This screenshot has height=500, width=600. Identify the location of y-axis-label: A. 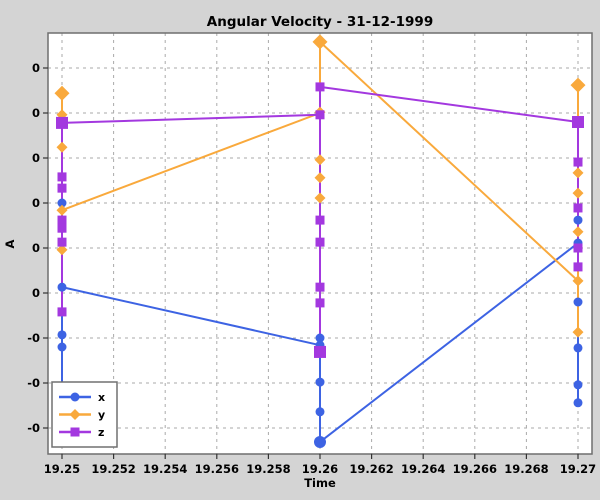
(10, 243).